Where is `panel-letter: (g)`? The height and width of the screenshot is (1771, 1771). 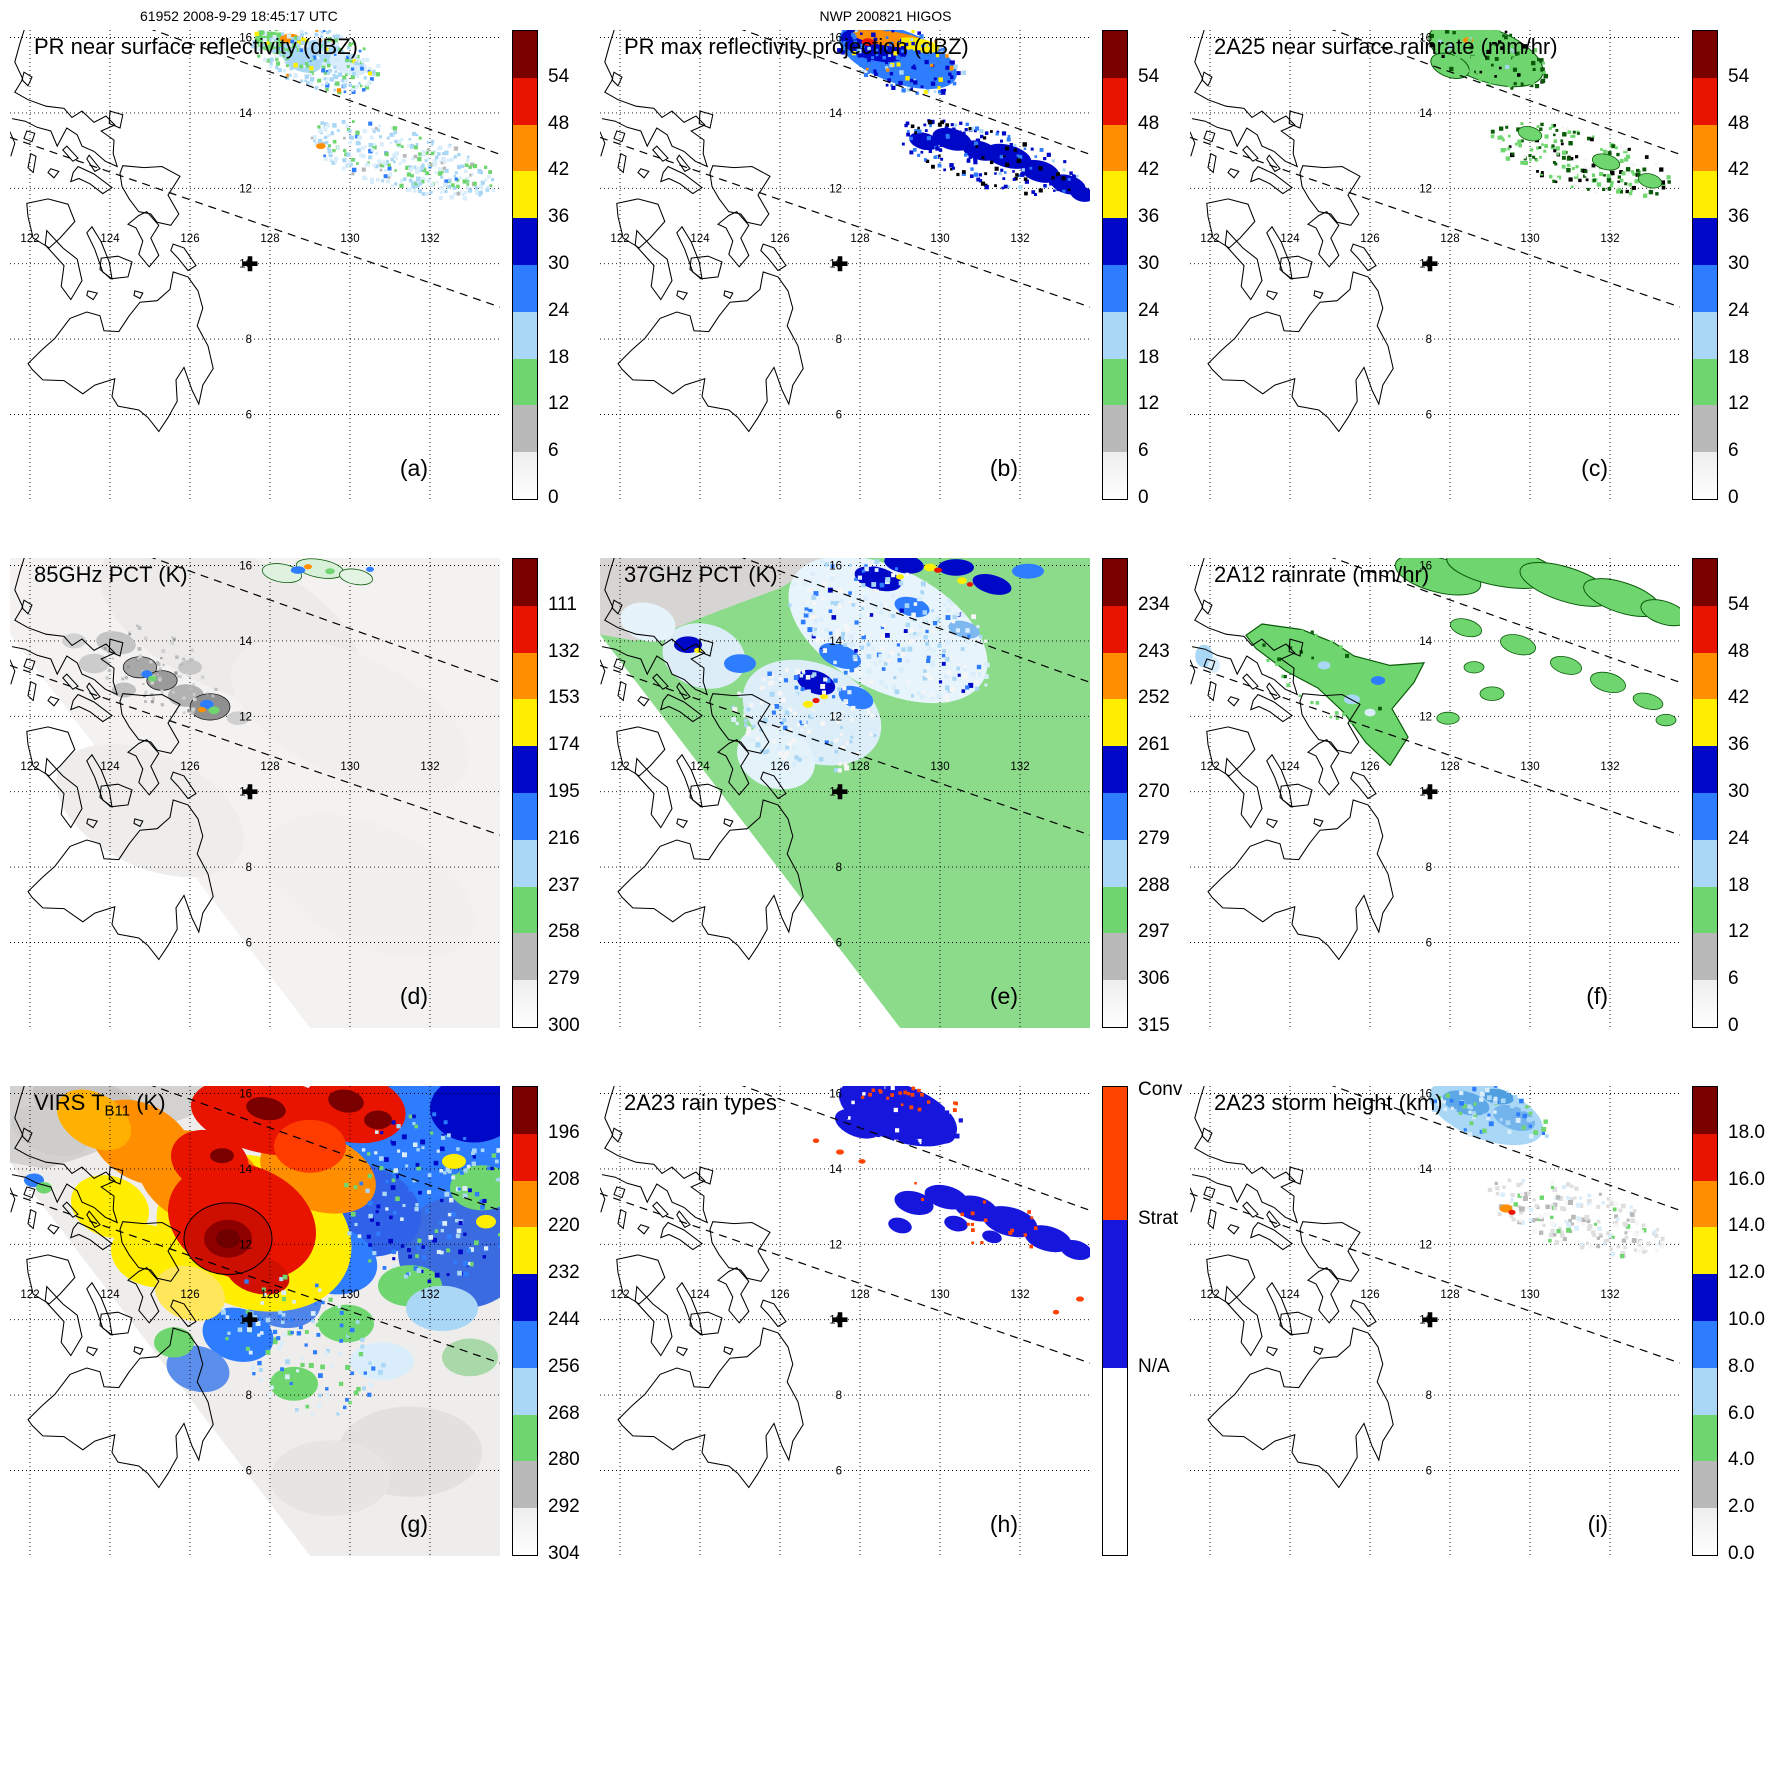
panel-letter: (g) is located at coordinates (413, 1524).